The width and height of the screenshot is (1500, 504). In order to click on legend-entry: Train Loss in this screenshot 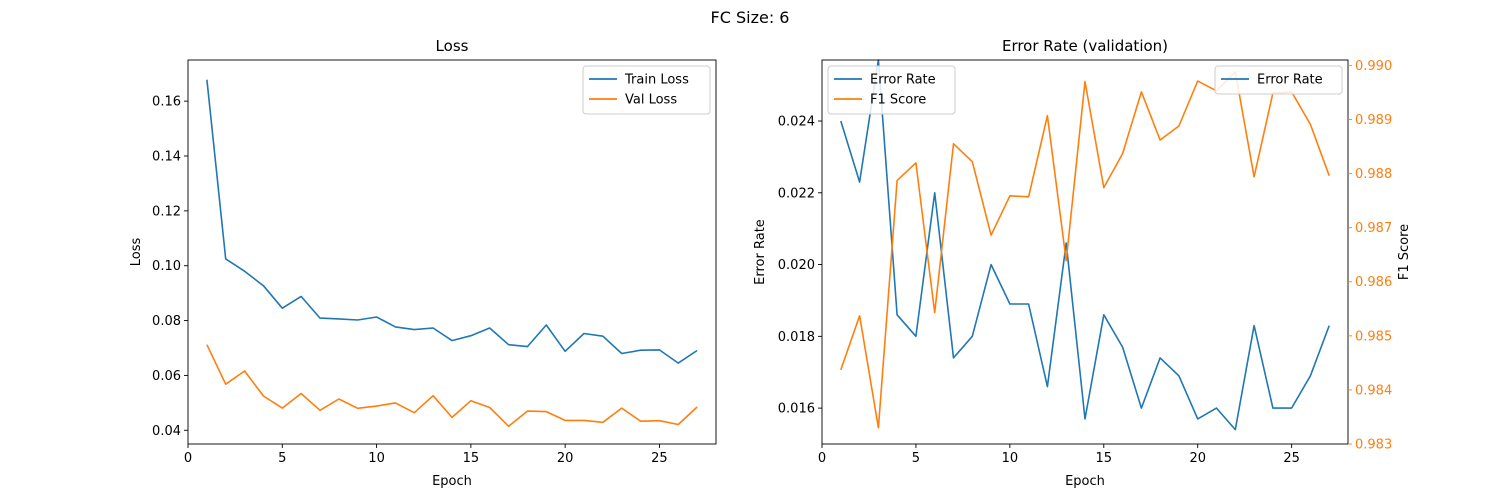, I will do `click(656, 80)`.